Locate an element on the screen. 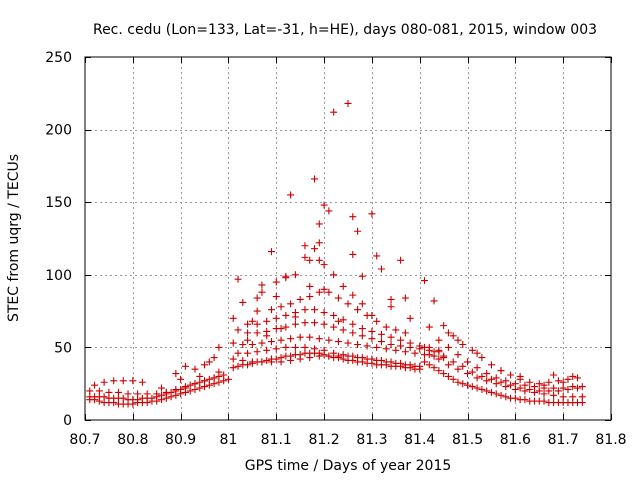 The height and width of the screenshot is (480, 640). x-tick-label: 81.4 is located at coordinates (419, 440).